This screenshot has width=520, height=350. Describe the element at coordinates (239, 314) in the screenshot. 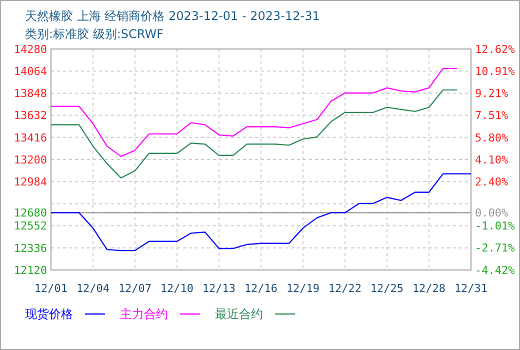

I see `legend-label: 最近合约` at that location.